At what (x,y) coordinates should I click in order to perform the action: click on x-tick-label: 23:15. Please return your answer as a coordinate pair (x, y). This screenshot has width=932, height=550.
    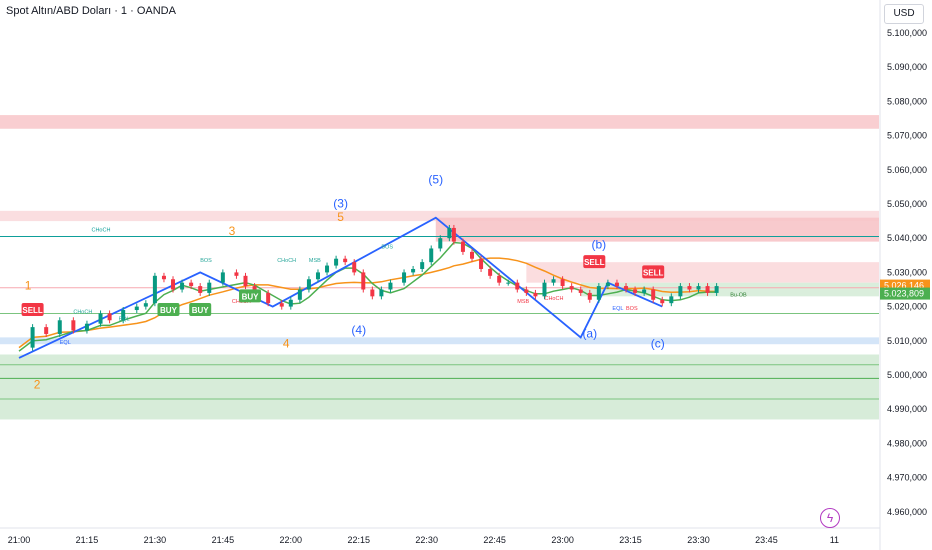
    Looking at the image, I should click on (630, 540).